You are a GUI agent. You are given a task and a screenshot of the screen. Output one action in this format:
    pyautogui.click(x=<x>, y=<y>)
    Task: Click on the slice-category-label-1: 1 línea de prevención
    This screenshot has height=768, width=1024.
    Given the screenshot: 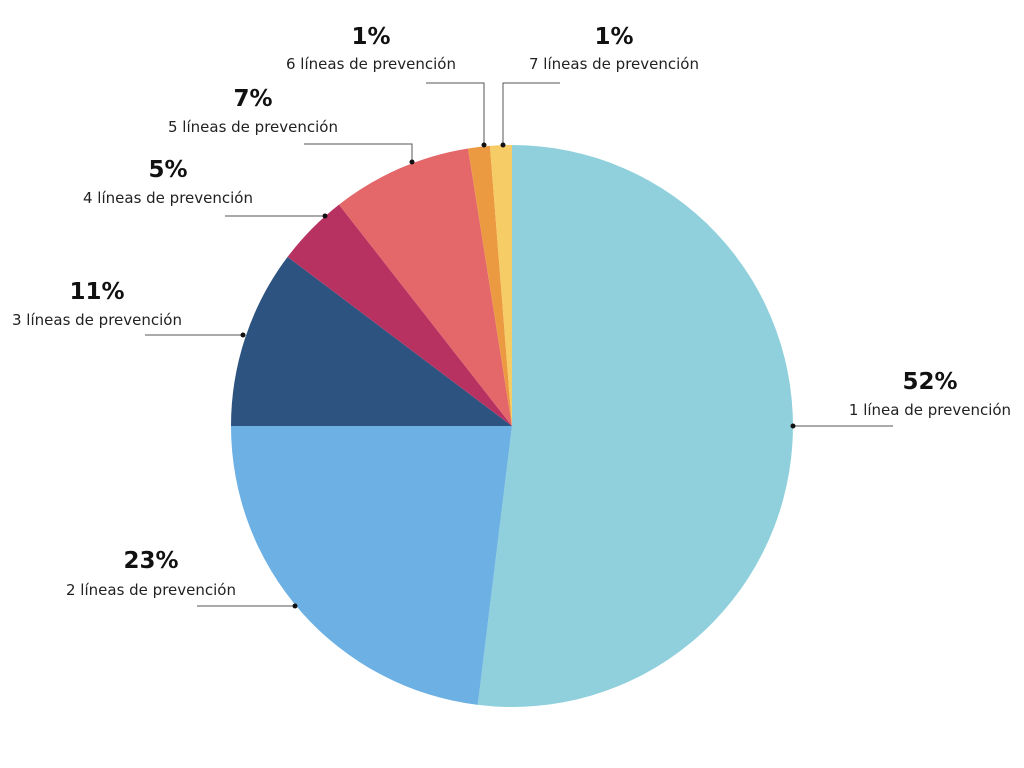 What is the action you would take?
    pyautogui.click(x=930, y=410)
    